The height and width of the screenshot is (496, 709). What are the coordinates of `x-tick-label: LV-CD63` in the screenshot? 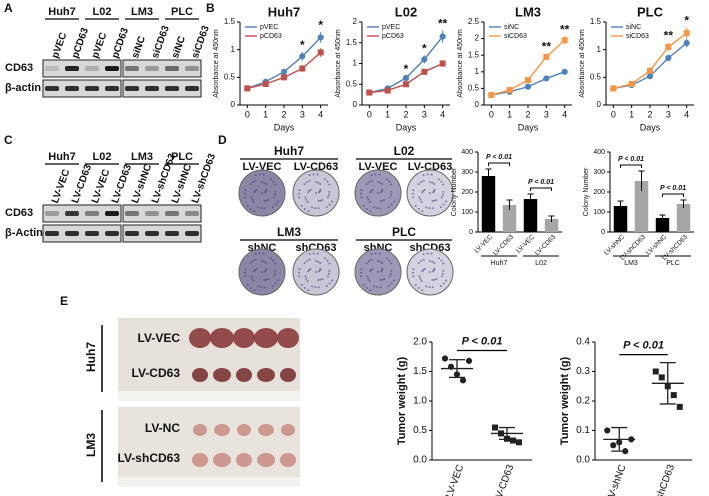 It's located at (546, 245).